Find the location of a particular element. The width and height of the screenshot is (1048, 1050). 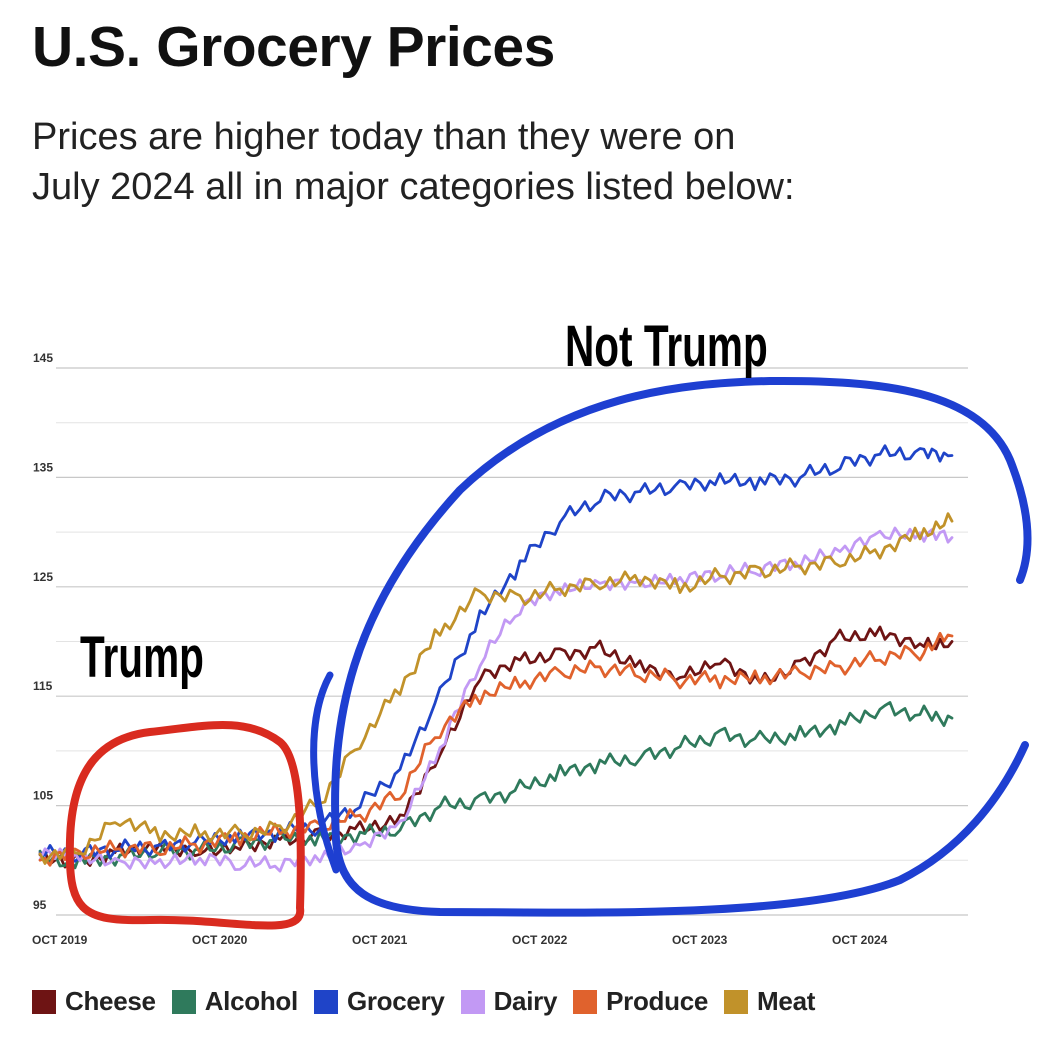

legend-item-alcohol: Alcohol is located at coordinates (235, 1001).